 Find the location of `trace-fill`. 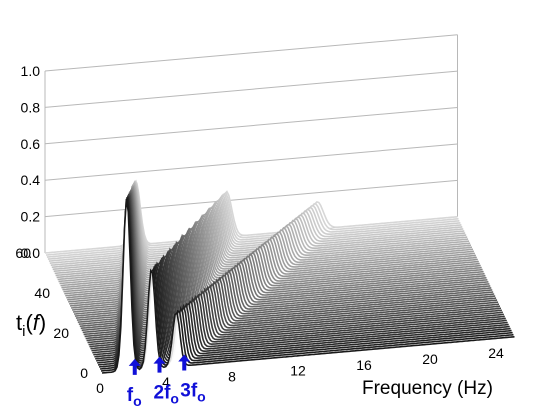

trace-fill is located at coordinates (251, 217).